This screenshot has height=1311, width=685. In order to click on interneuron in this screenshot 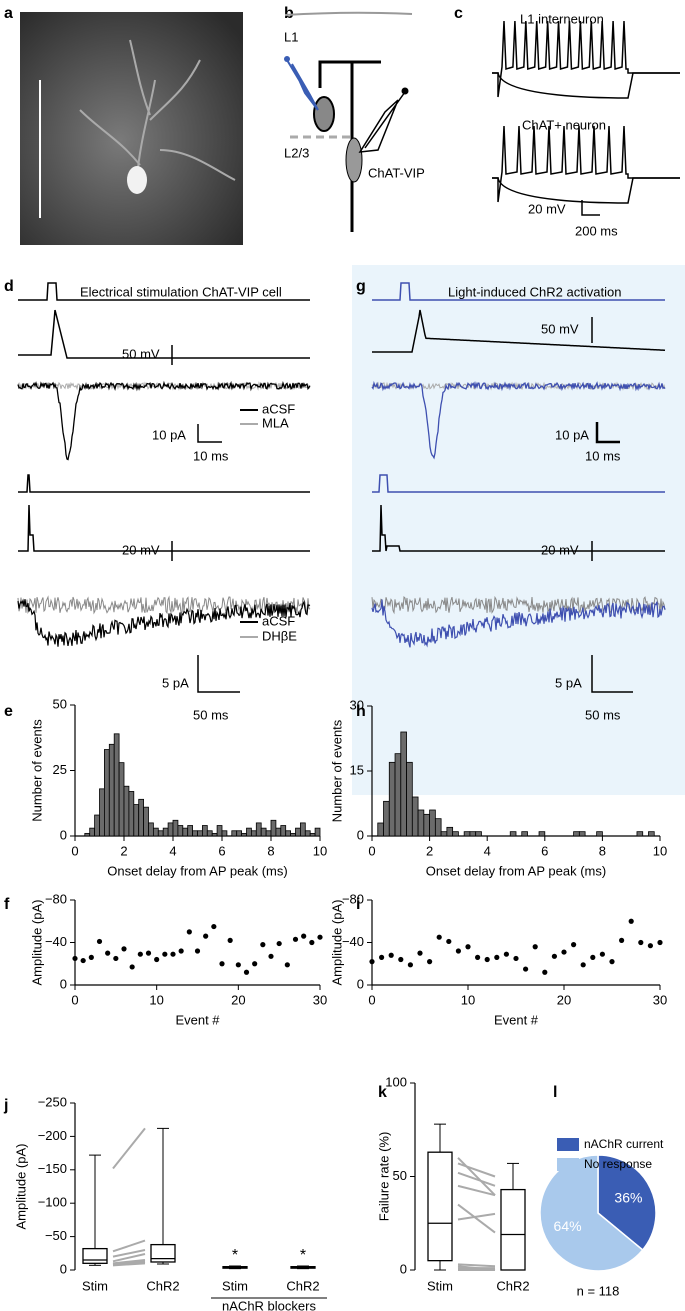, I will do `click(324, 114)`.